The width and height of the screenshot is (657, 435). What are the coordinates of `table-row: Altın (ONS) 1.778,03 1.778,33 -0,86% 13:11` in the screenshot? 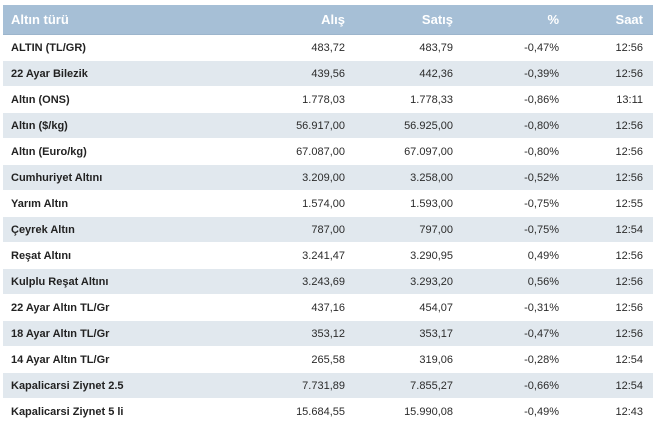 It's located at (328, 99).